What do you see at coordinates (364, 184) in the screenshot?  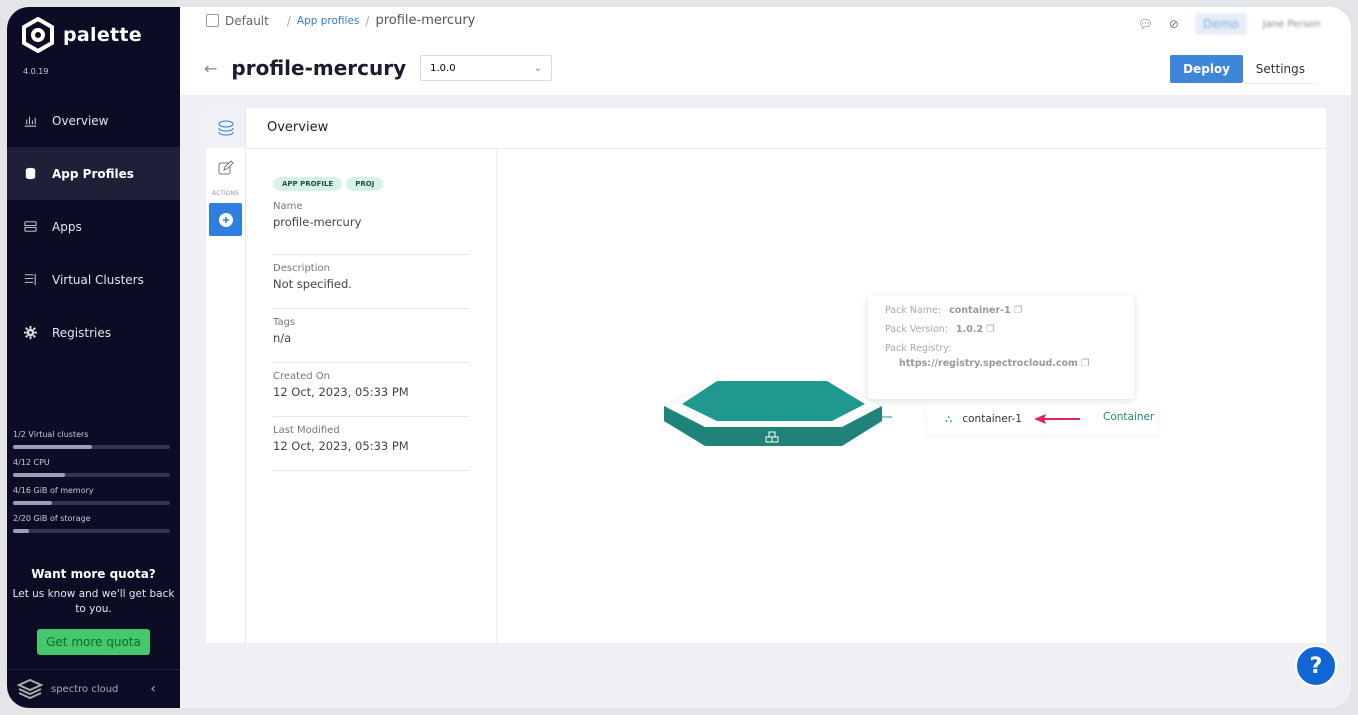 I see `tag-badge: PROJ` at bounding box center [364, 184].